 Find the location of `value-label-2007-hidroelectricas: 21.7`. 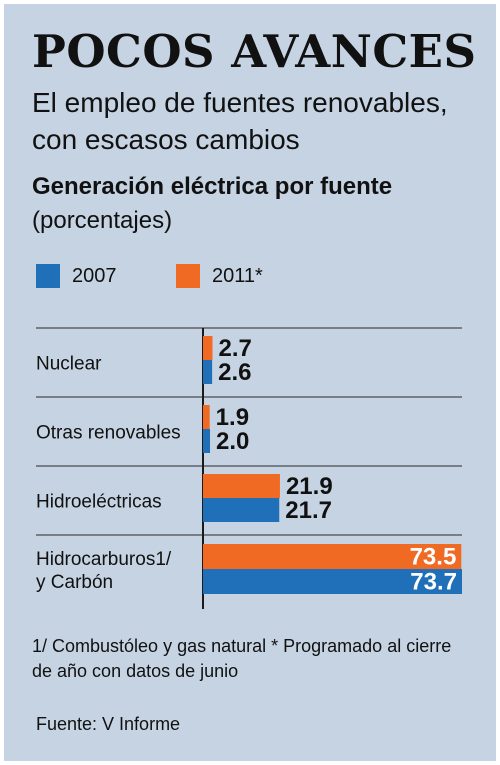

value-label-2007-hidroelectricas: 21.7 is located at coordinates (308, 510).